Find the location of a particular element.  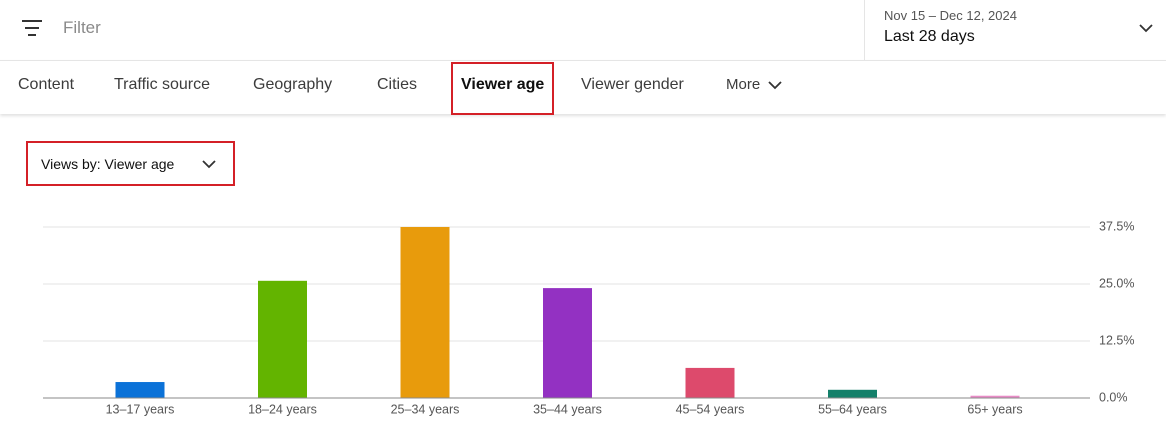

filter-input: Filter is located at coordinates (82, 27).